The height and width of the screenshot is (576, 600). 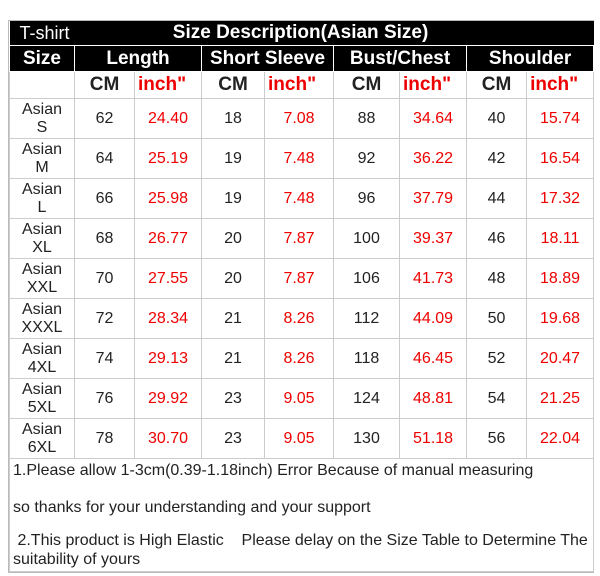 What do you see at coordinates (104, 358) in the screenshot?
I see `length-cm-cell: 74` at bounding box center [104, 358].